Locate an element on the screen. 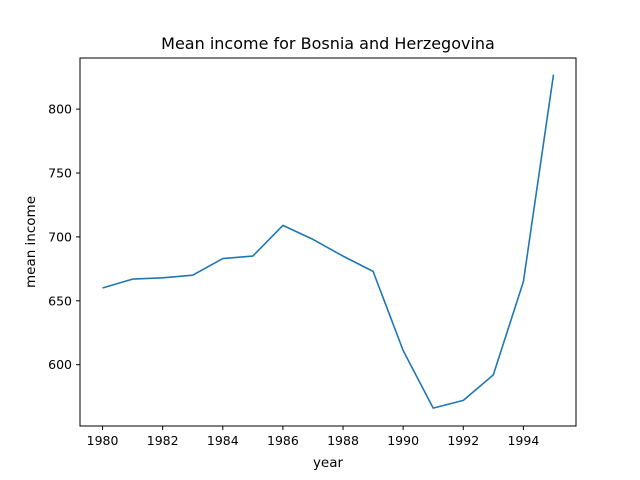 This screenshot has width=640, height=480. x-tick-label: 1982 is located at coordinates (163, 440).